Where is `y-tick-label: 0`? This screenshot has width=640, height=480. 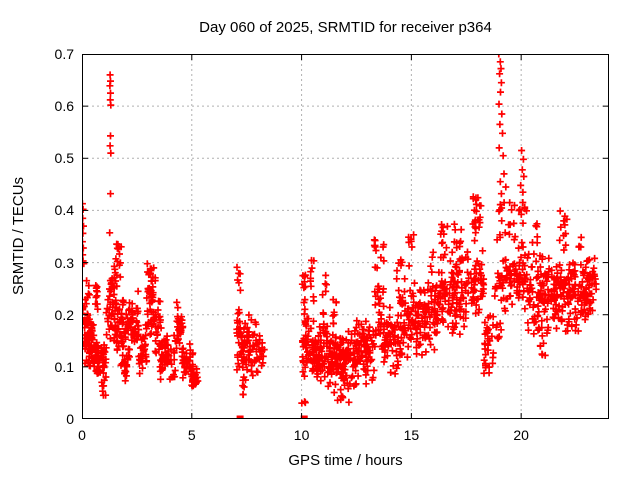 y-tick-label: 0 is located at coordinates (70, 419).